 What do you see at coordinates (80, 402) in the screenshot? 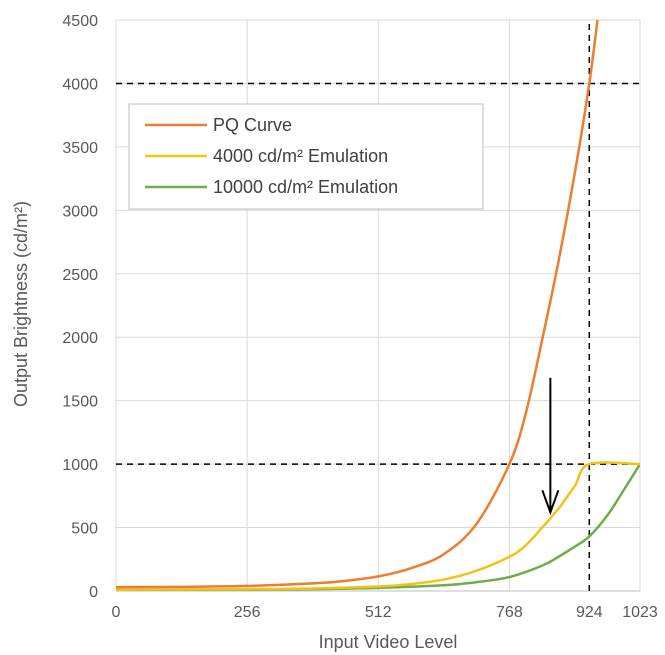
I see `y-tick-label: 1500` at bounding box center [80, 402].